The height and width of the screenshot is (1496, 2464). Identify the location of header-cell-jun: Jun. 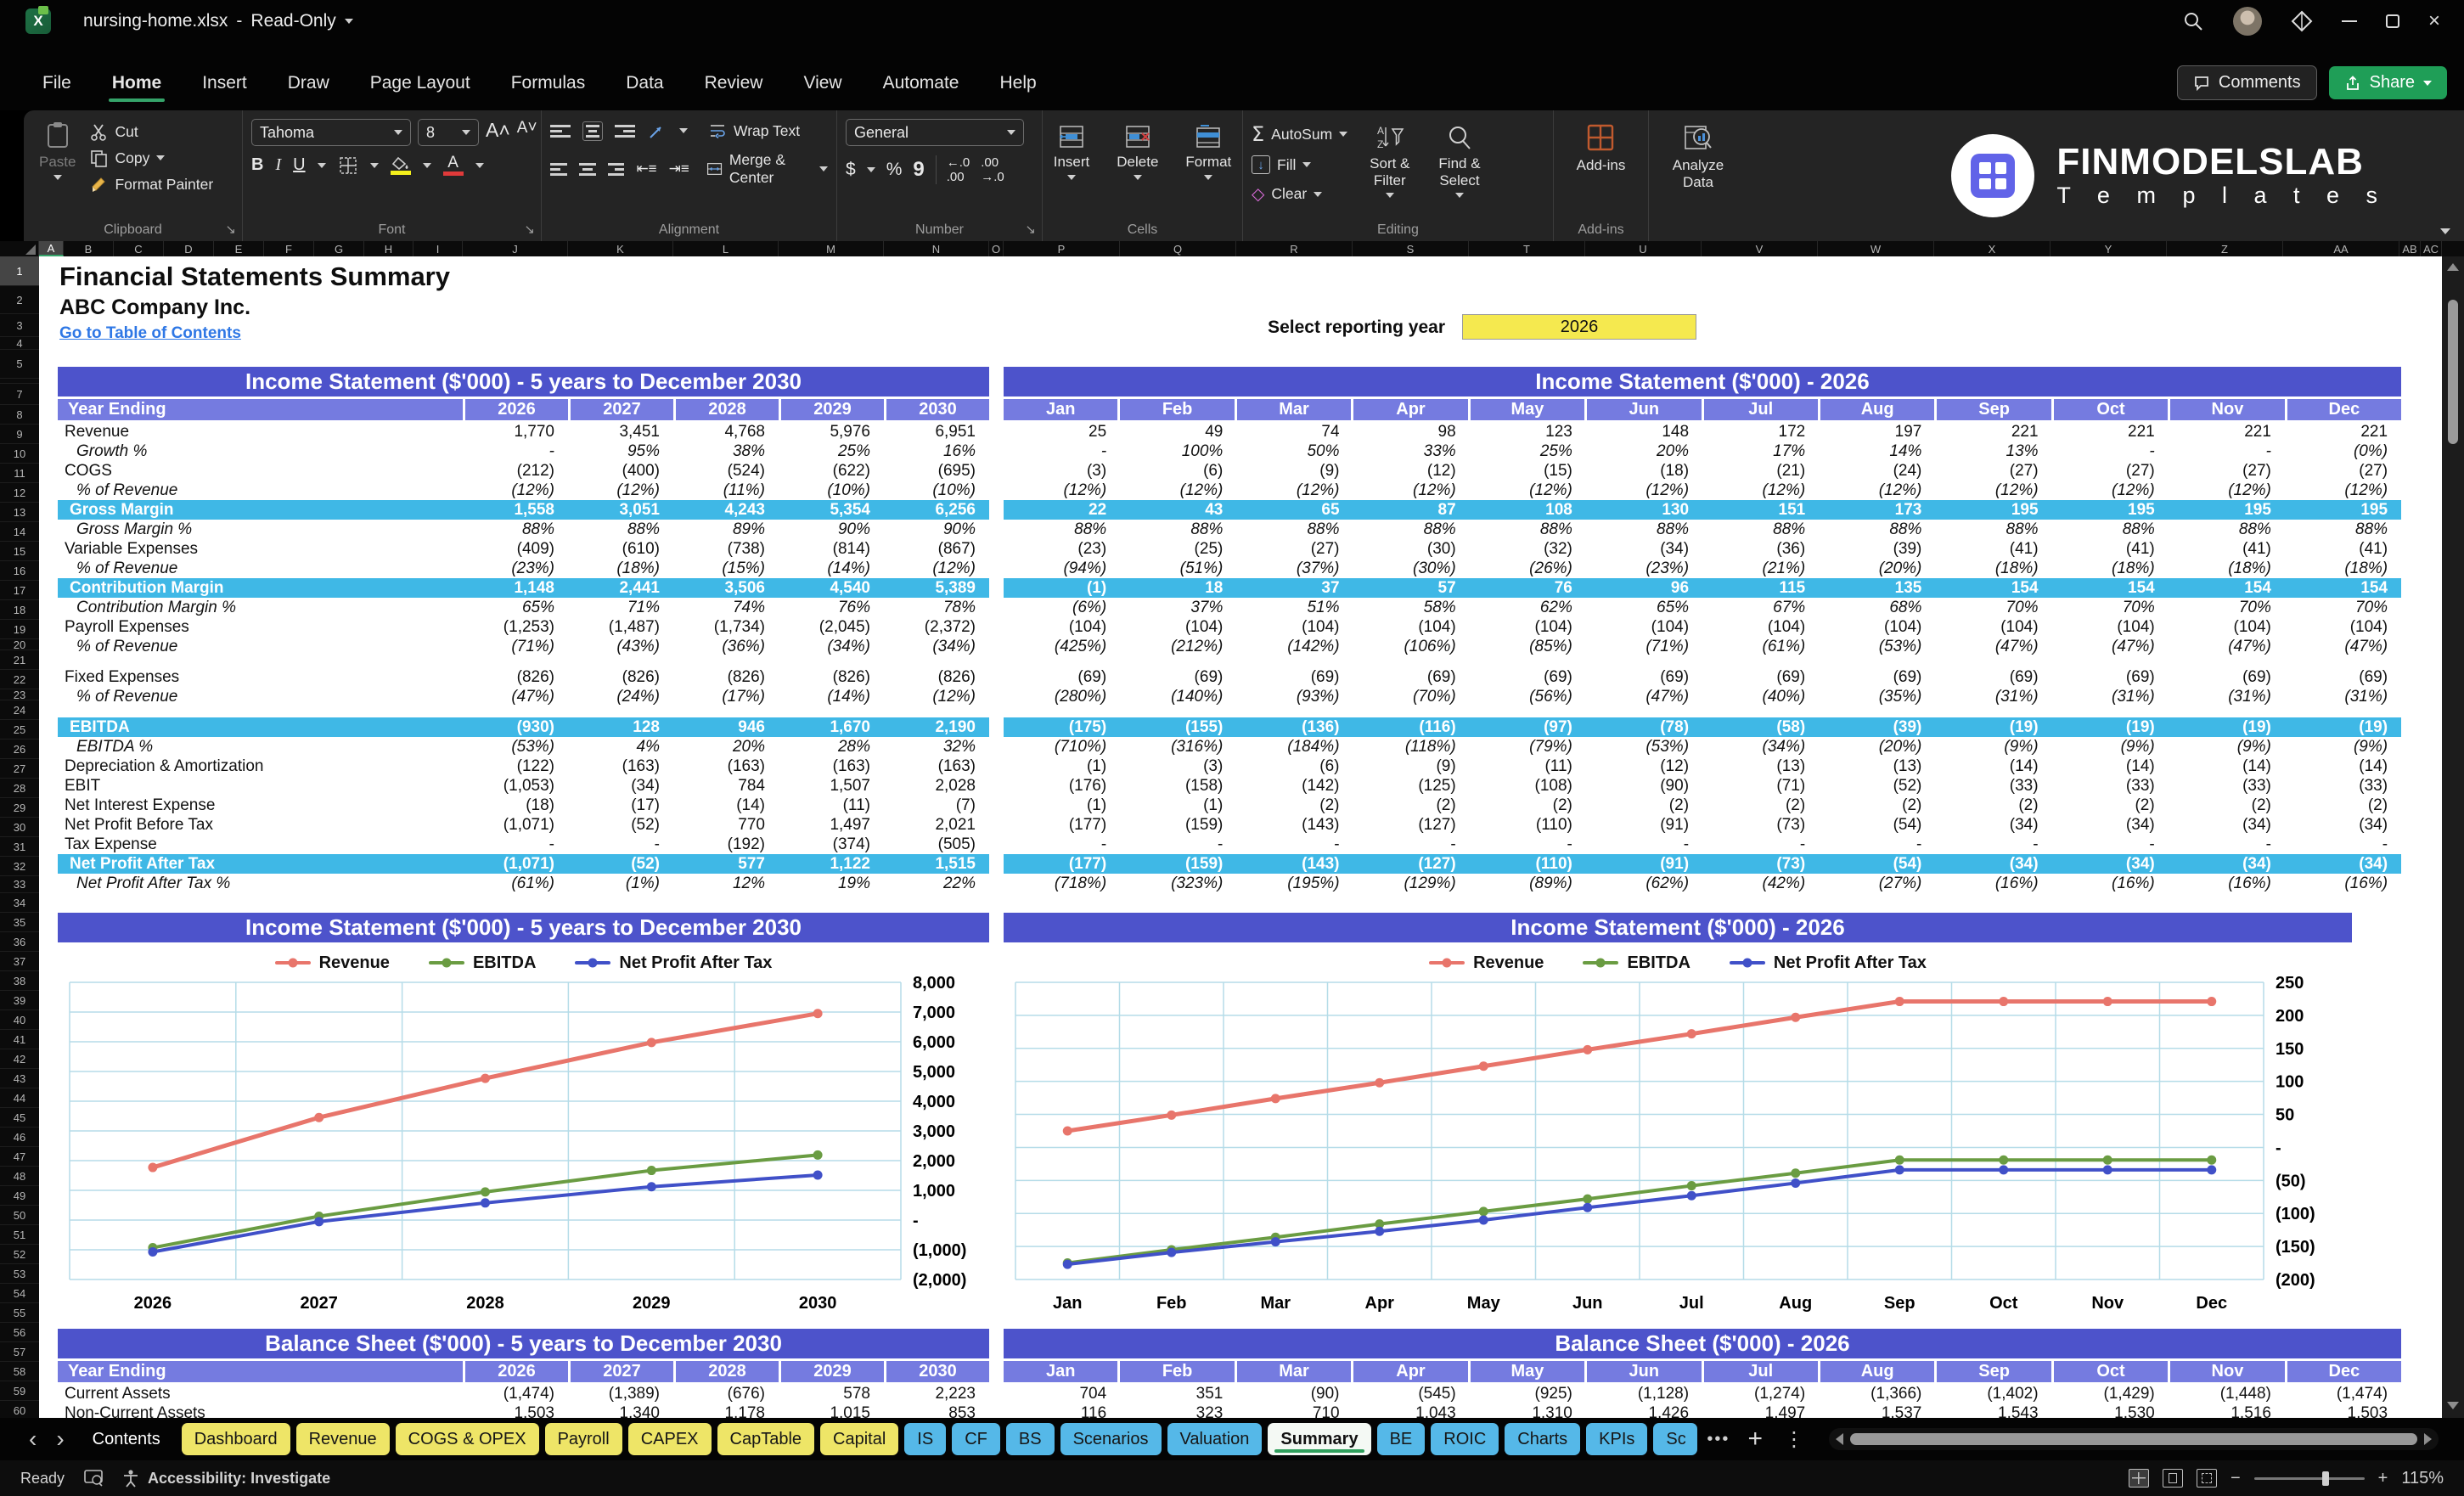
(1643, 409).